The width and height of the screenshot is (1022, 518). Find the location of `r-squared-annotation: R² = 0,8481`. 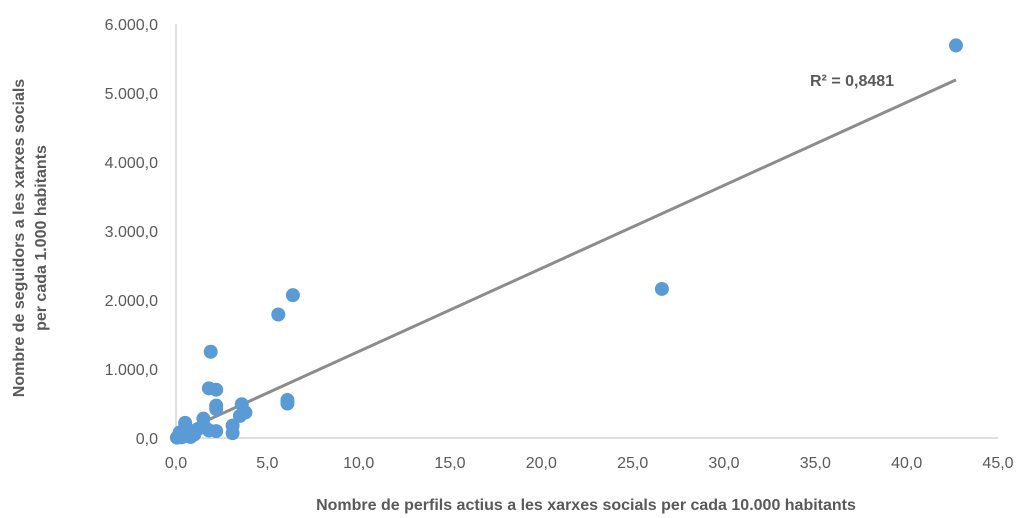

r-squared-annotation: R² = 0,8481 is located at coordinates (852, 81).